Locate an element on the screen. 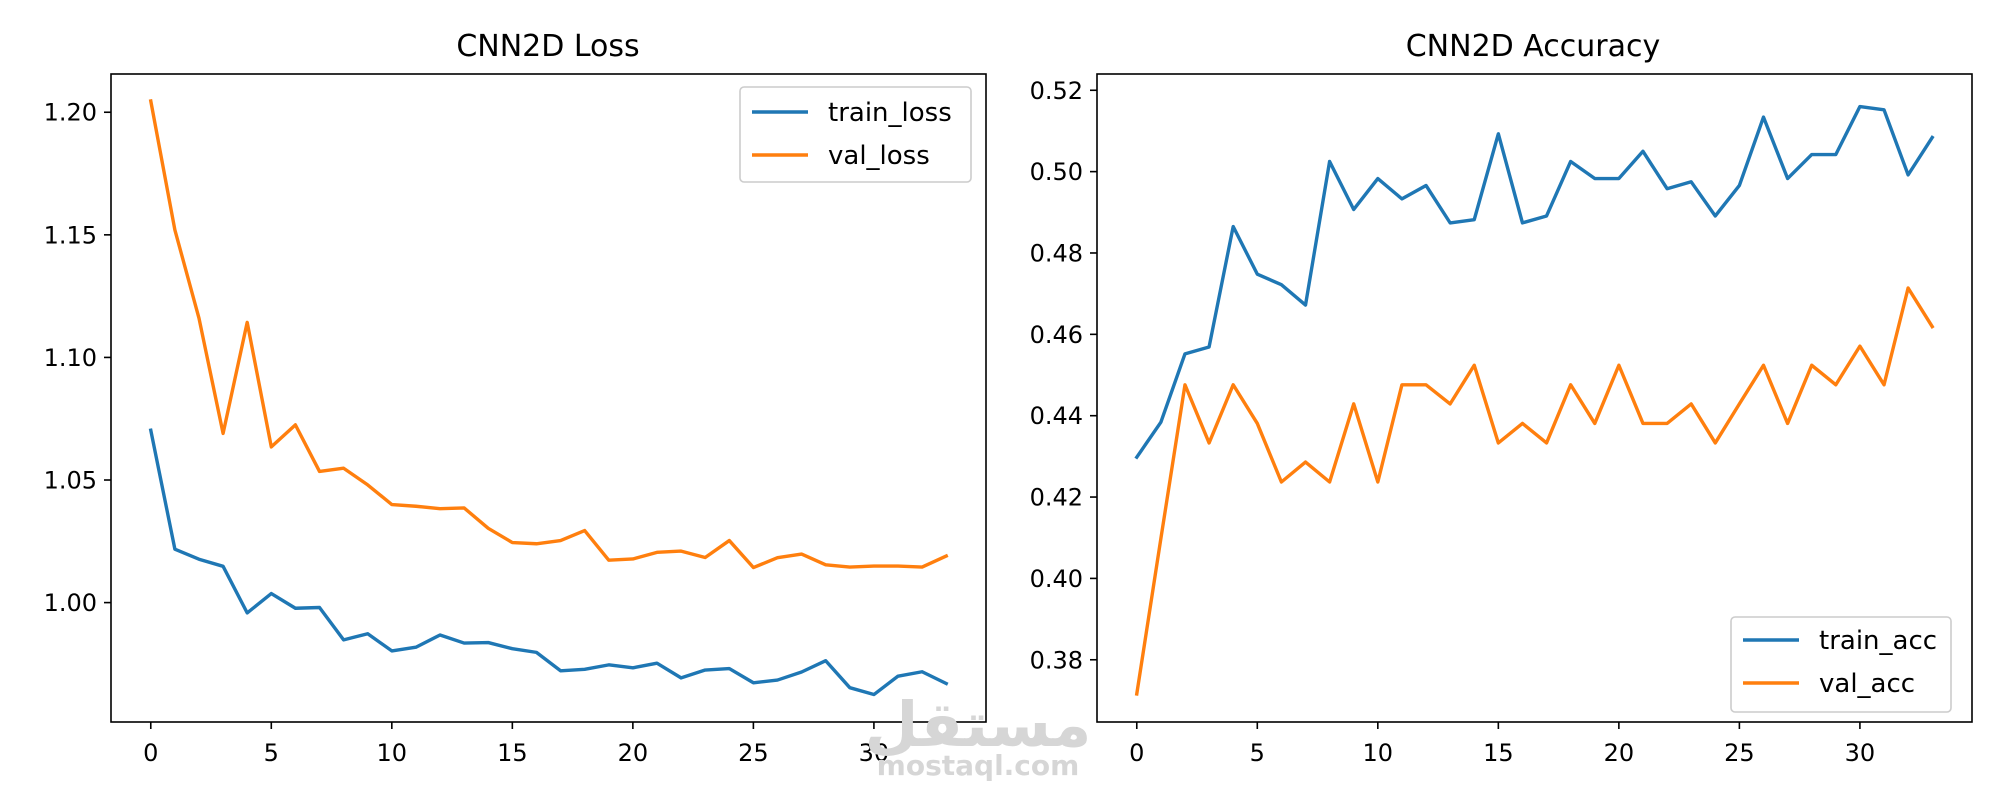 Image resolution: width=2000 pixels, height=800 pixels. mostaql-watermark: مستقل mostaql.com is located at coordinates (978, 735).